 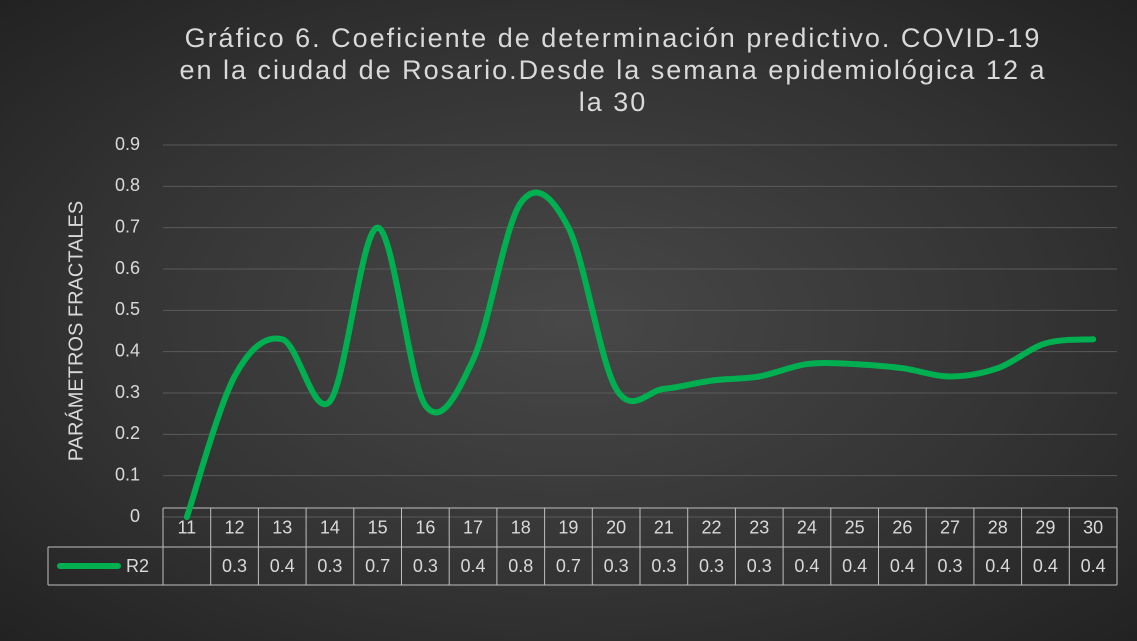 I want to click on y-tick-label: 0.9, so click(x=127, y=144).